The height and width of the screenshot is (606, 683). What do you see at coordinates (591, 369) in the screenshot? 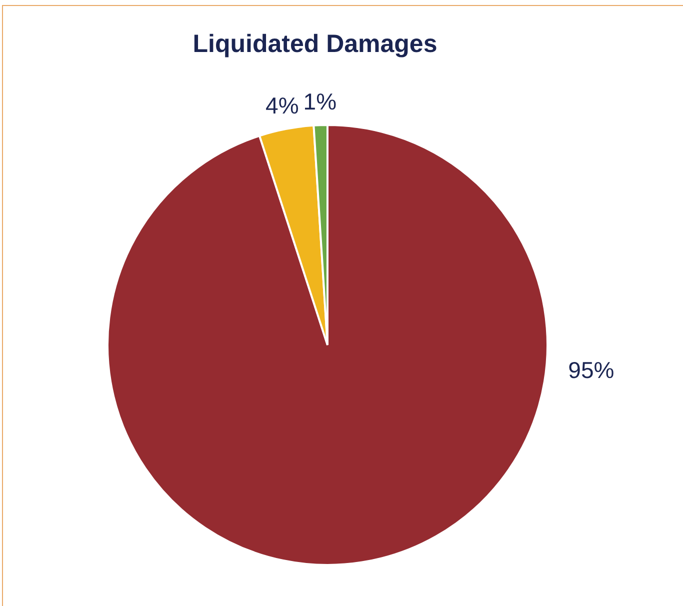
I see `data-label: 95%` at bounding box center [591, 369].